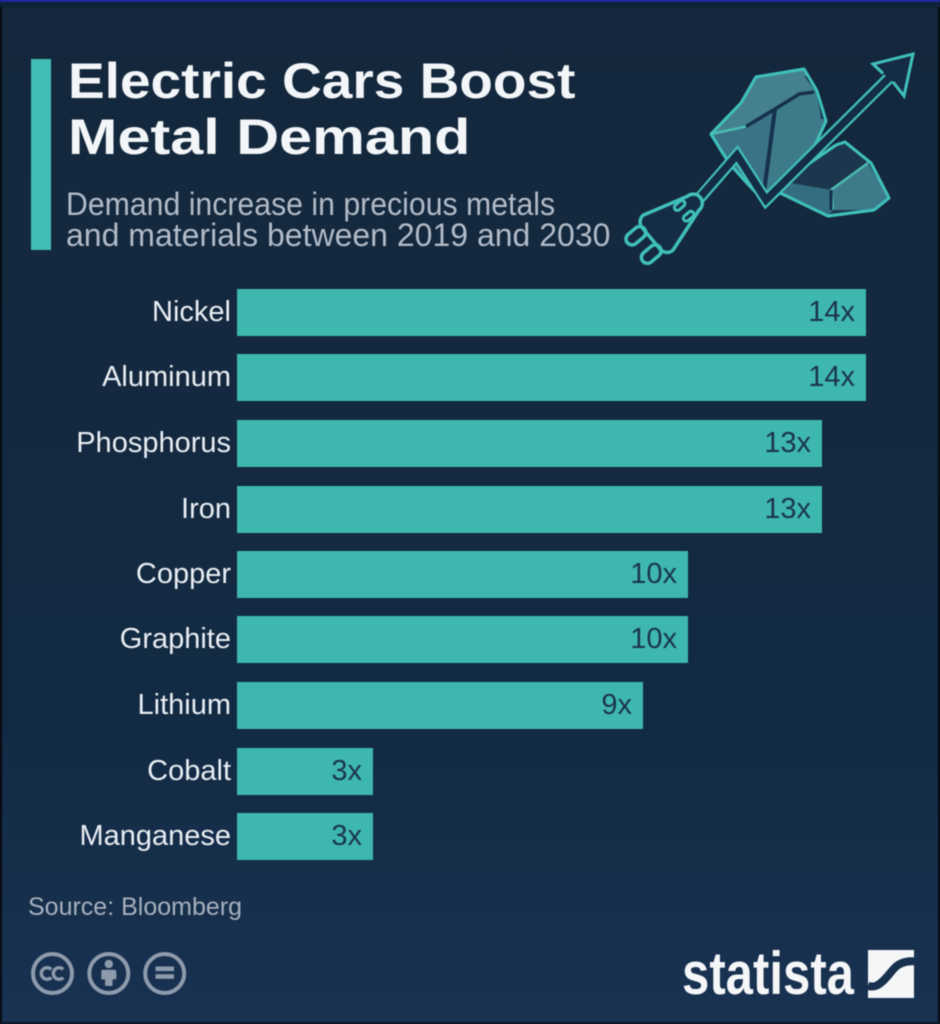 The image size is (940, 1024). What do you see at coordinates (768, 973) in the screenshot?
I see `svg-text: statista` at bounding box center [768, 973].